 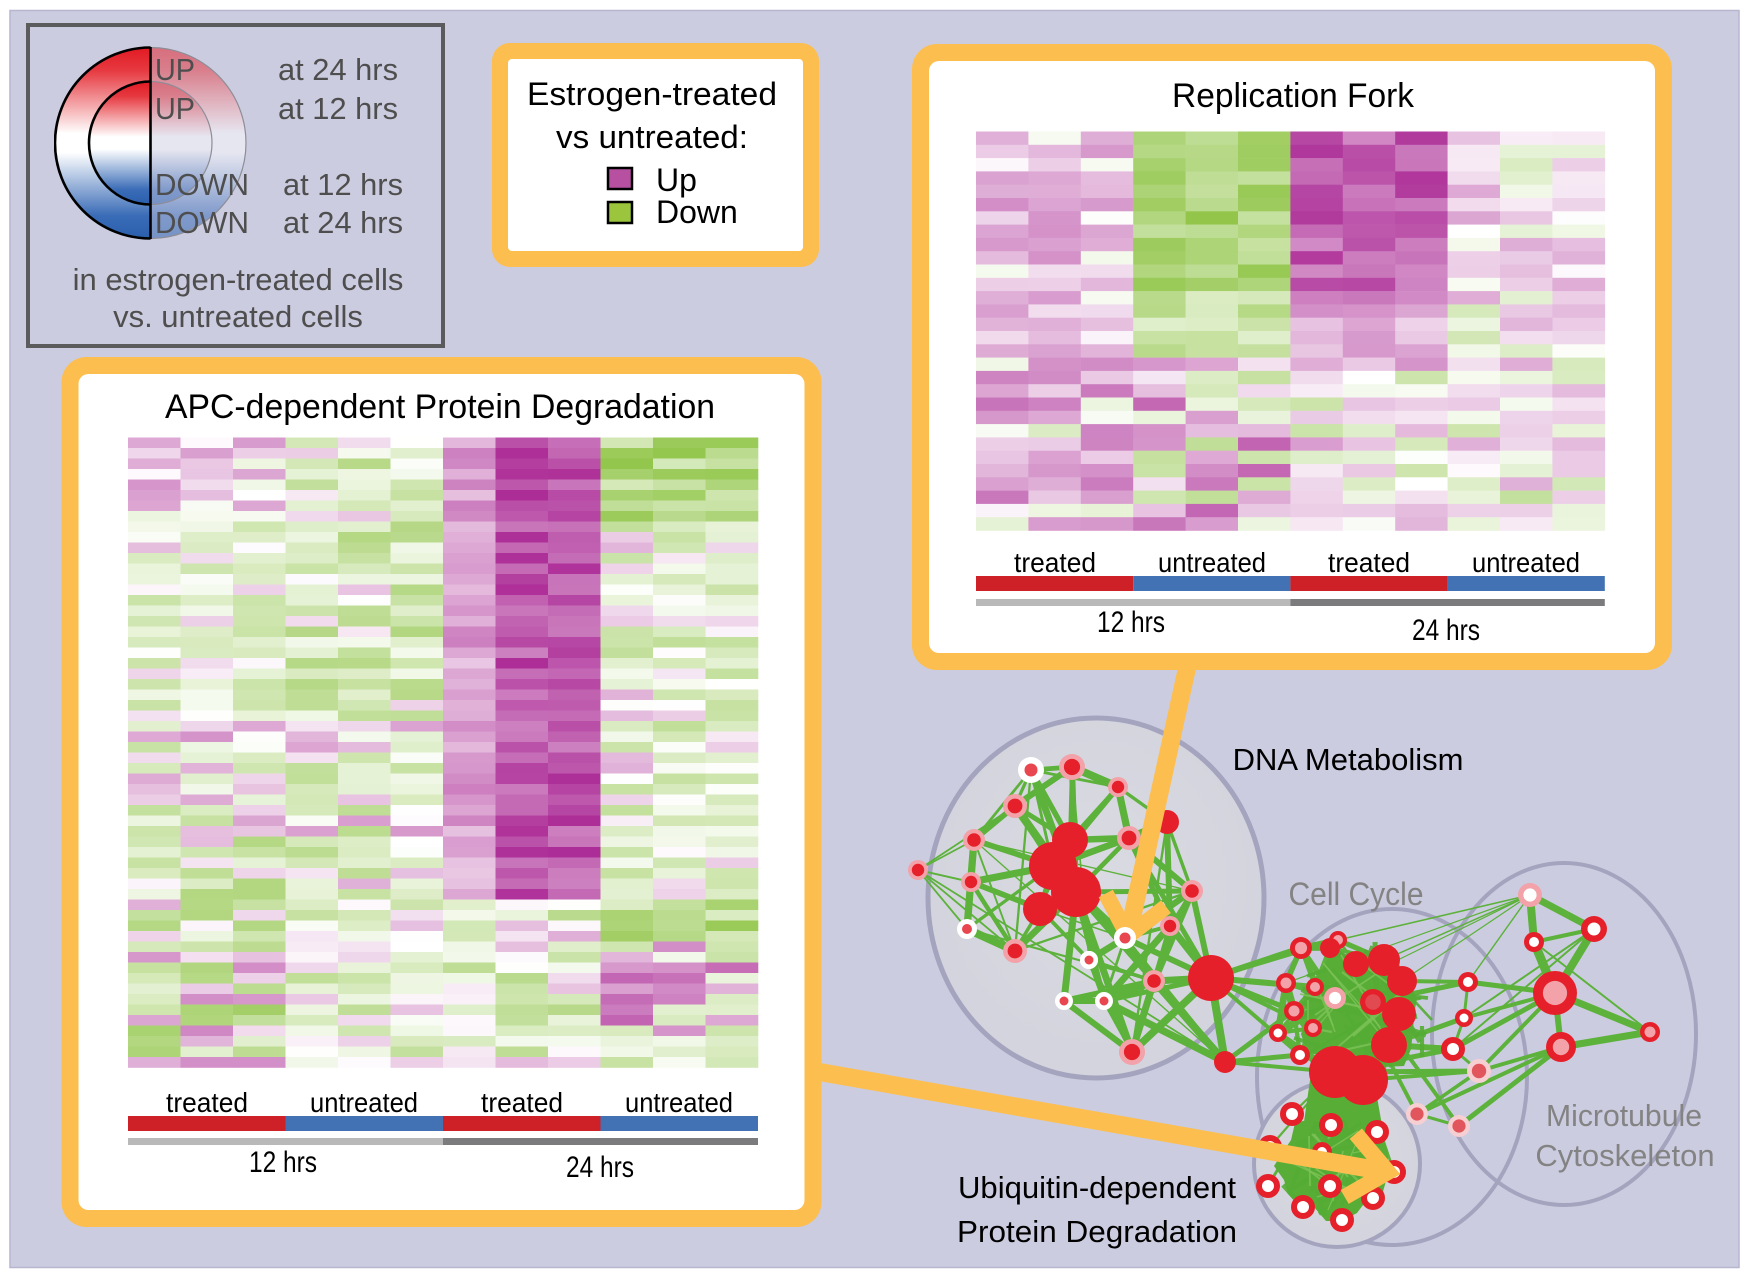 I want to click on svg-text: Replication Fork, so click(x=1293, y=96).